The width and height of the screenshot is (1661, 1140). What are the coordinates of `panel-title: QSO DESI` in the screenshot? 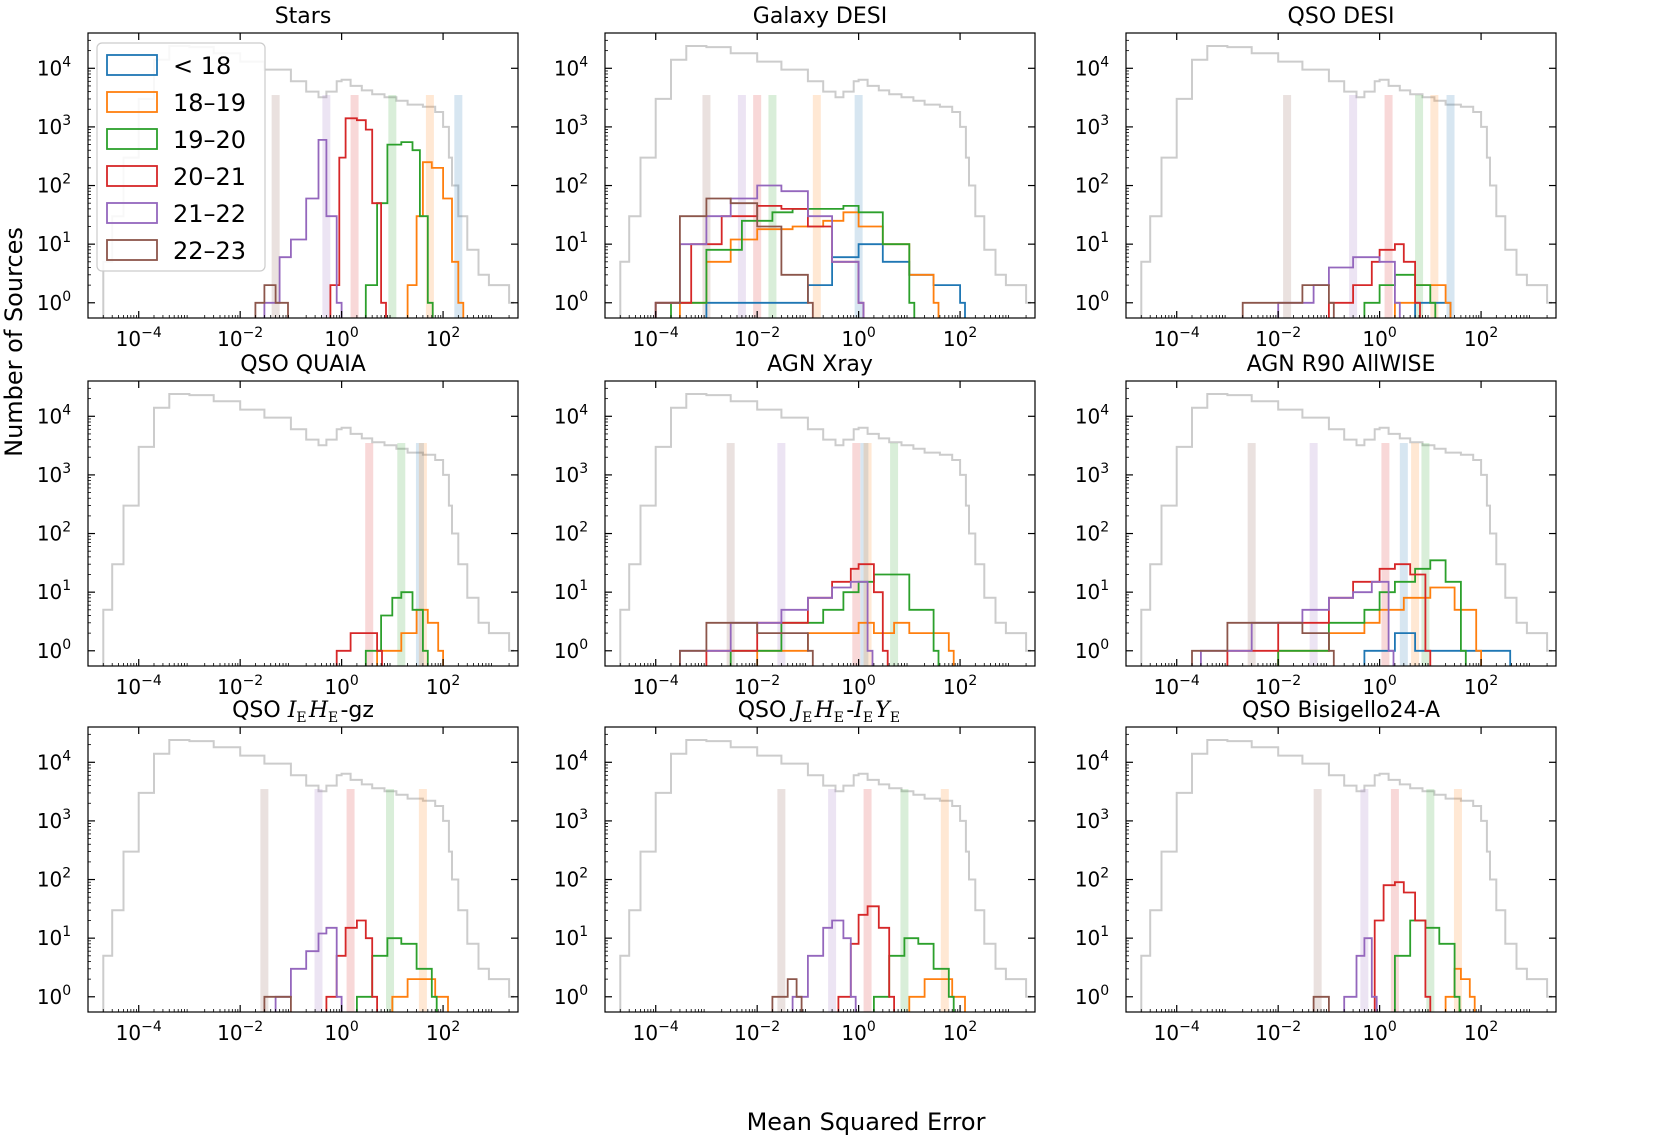 It's located at (1341, 16).